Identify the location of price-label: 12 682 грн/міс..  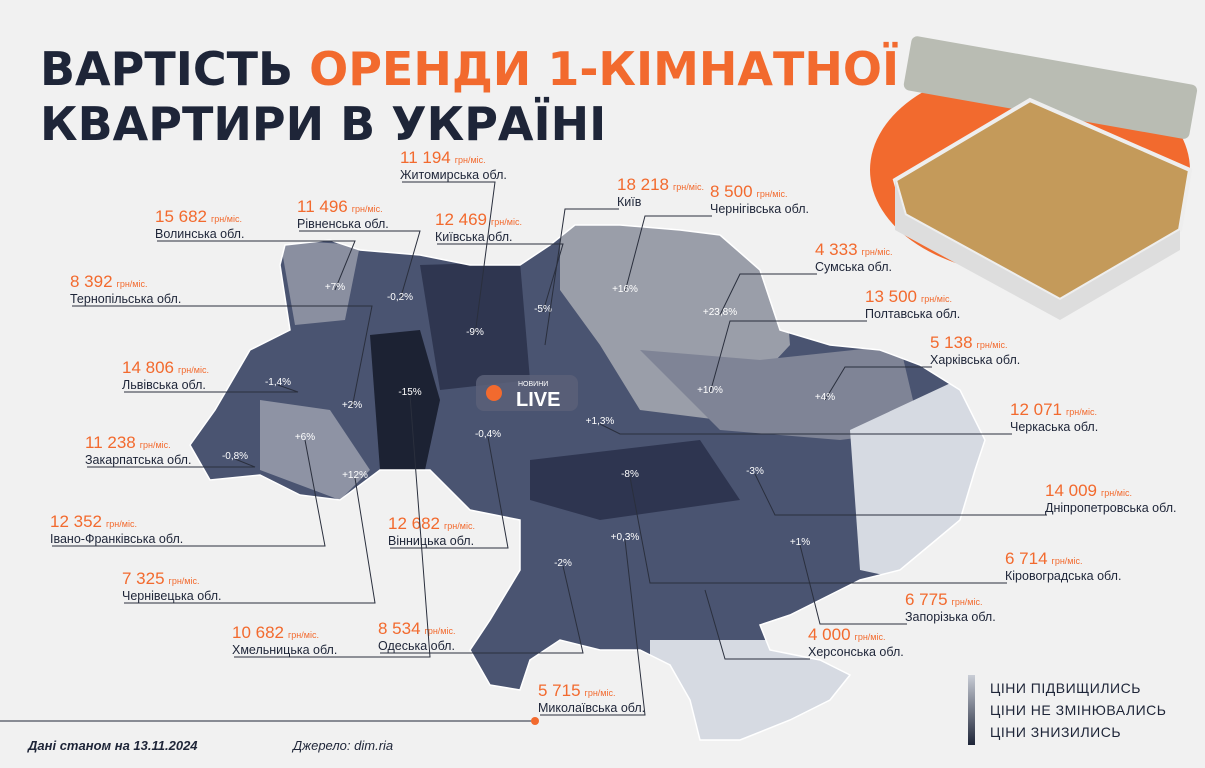
(431, 523).